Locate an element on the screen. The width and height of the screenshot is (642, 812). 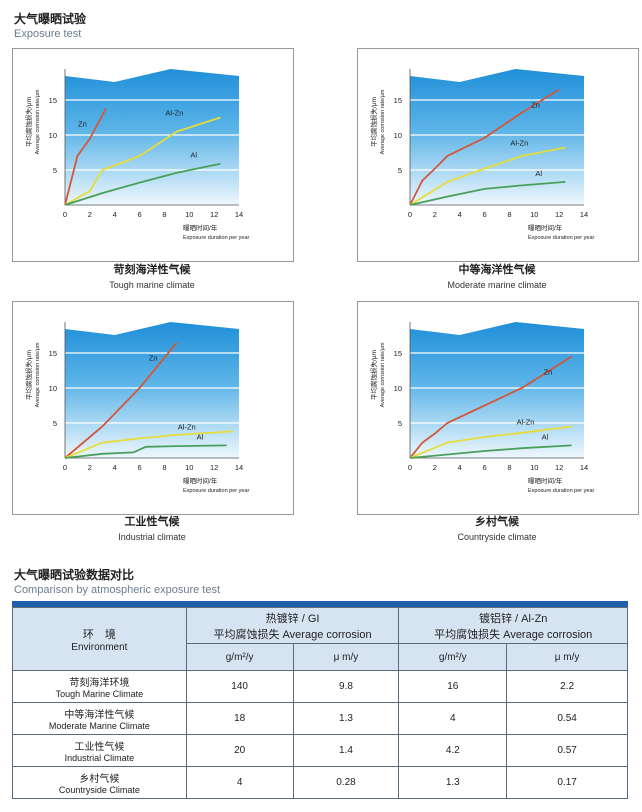
cell-gi-um: 0.28 is located at coordinates (346, 782).